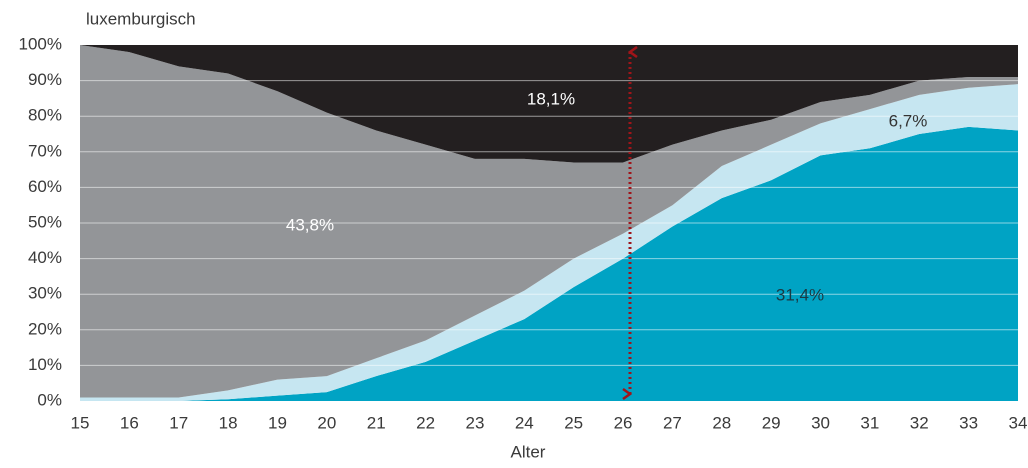  Describe the element at coordinates (45, 364) in the screenshot. I see `y-tick-label: 10%` at that location.